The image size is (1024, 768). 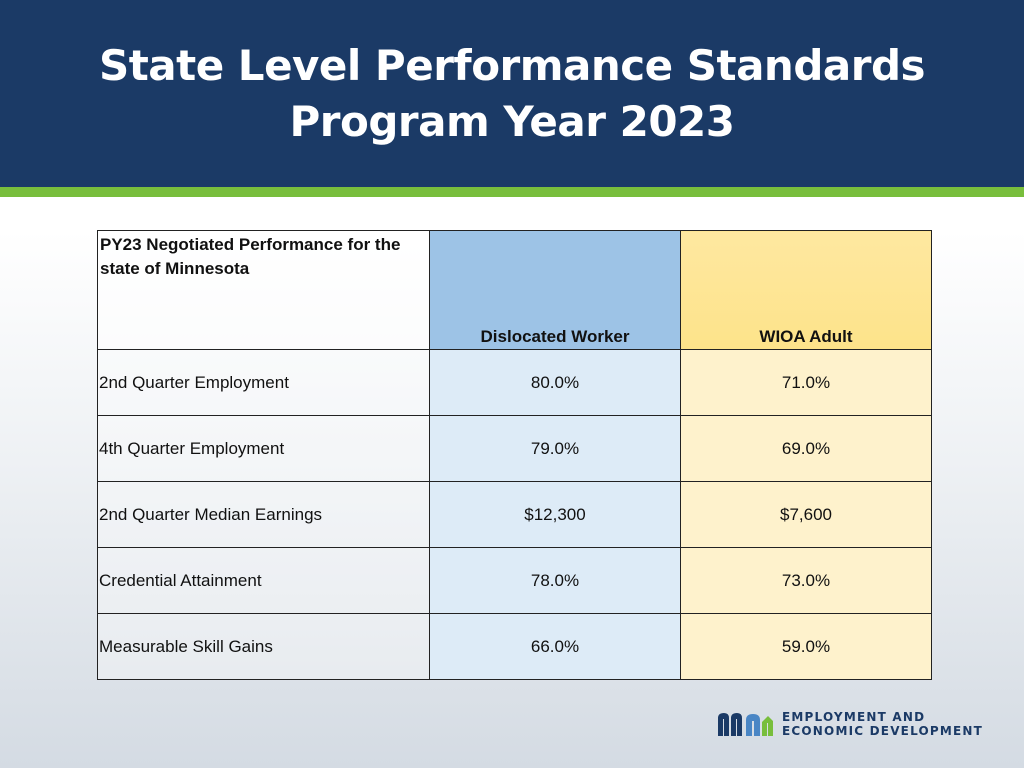 I want to click on dislocated-worker-value: 66.0%, so click(x=555, y=646).